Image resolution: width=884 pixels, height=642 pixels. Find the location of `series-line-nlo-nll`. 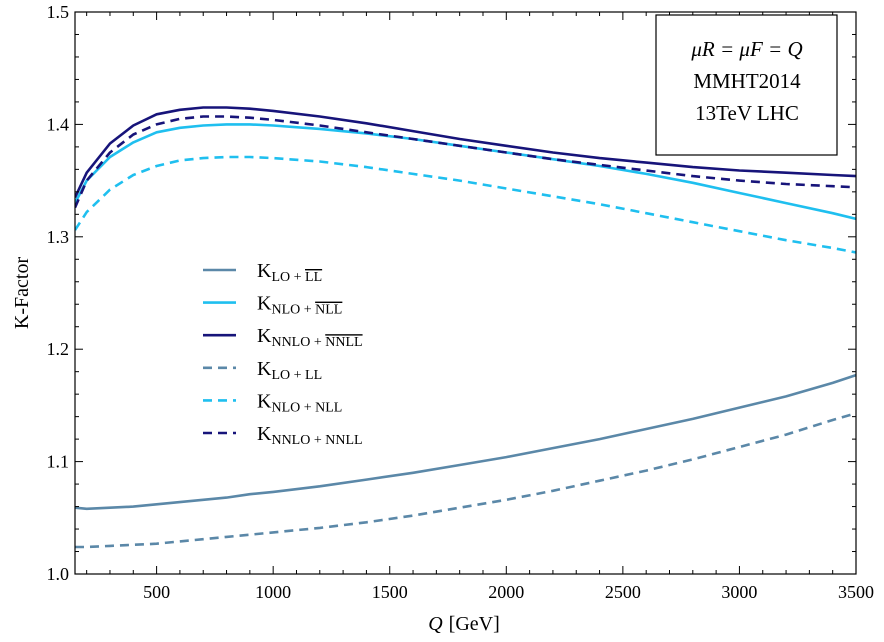

series-line-nlo-nll is located at coordinates (465, 204).